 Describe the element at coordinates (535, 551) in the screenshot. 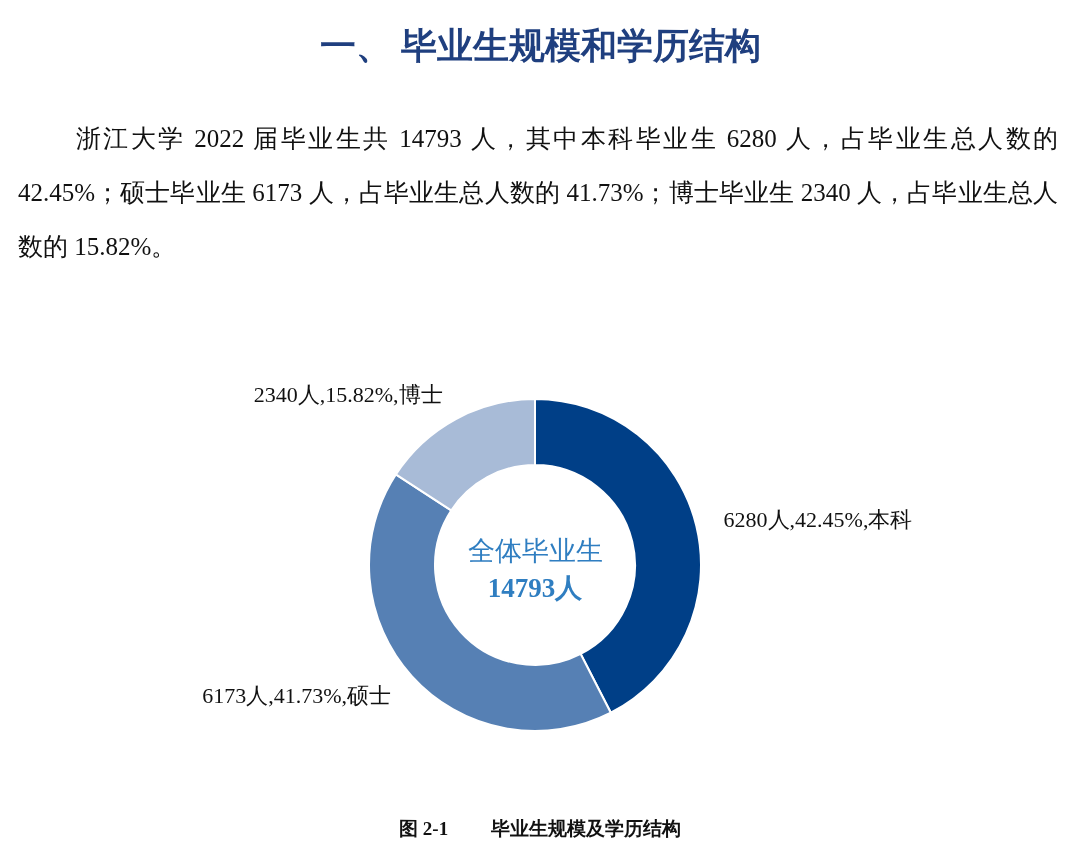

I see `text: 全体毕业生` at that location.